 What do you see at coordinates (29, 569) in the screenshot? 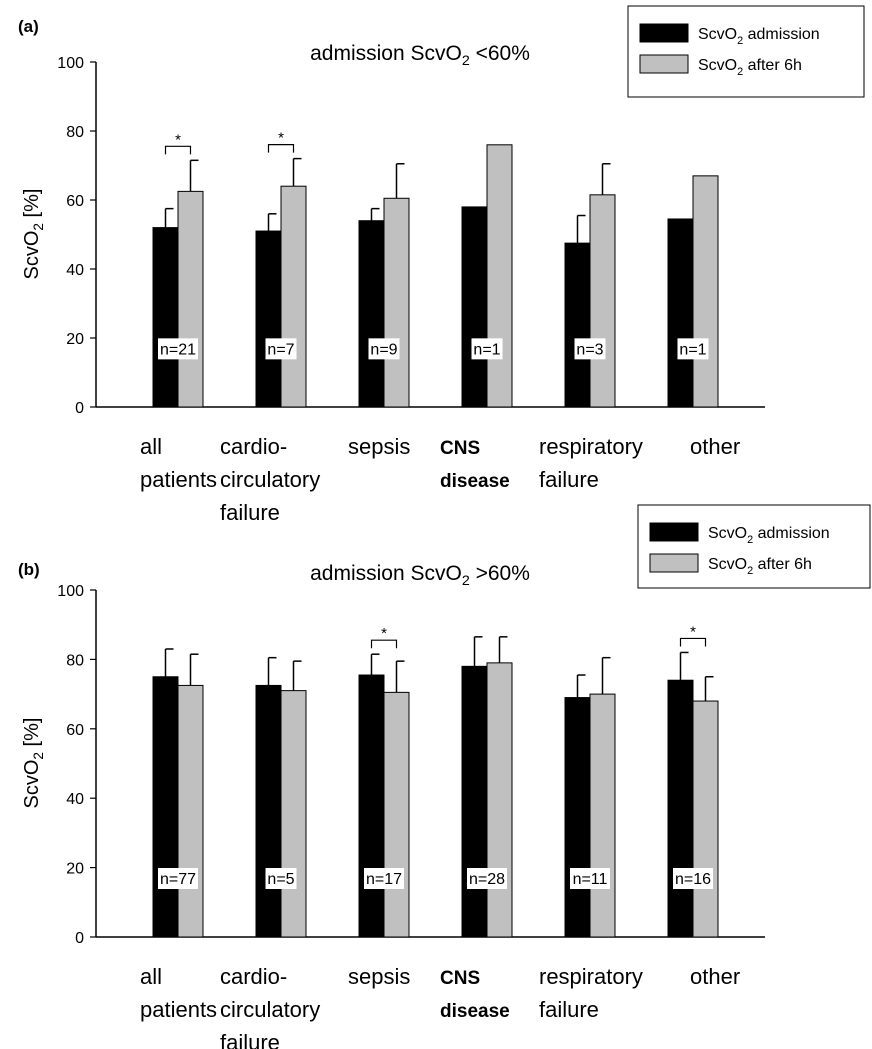
I see `panel-tag: (b)` at bounding box center [29, 569].